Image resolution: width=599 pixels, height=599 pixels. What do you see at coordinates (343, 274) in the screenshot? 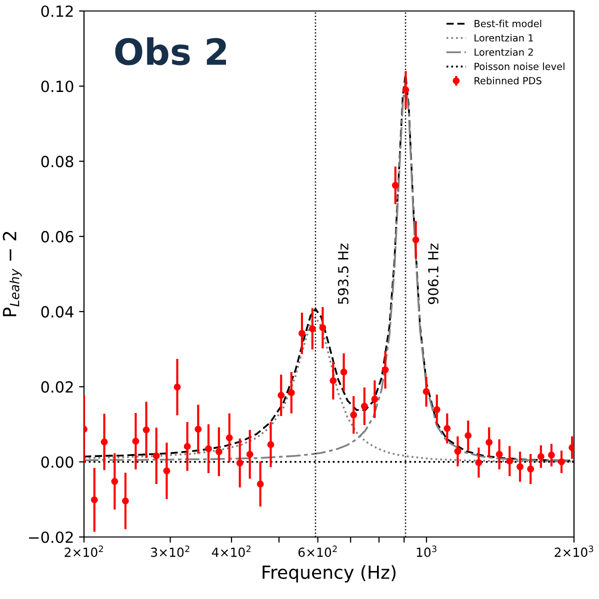
I see `ref-line-label: 593.5 Hz` at bounding box center [343, 274].